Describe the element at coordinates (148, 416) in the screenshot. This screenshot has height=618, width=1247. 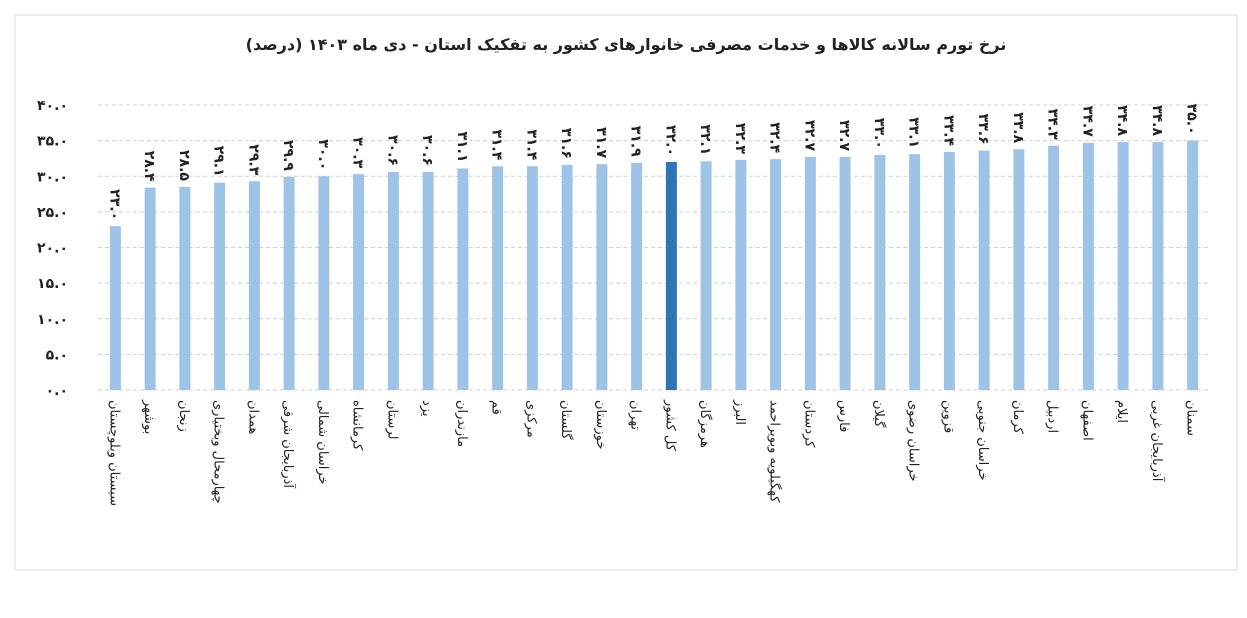
I see `x-tick-label: بوشهر` at that location.